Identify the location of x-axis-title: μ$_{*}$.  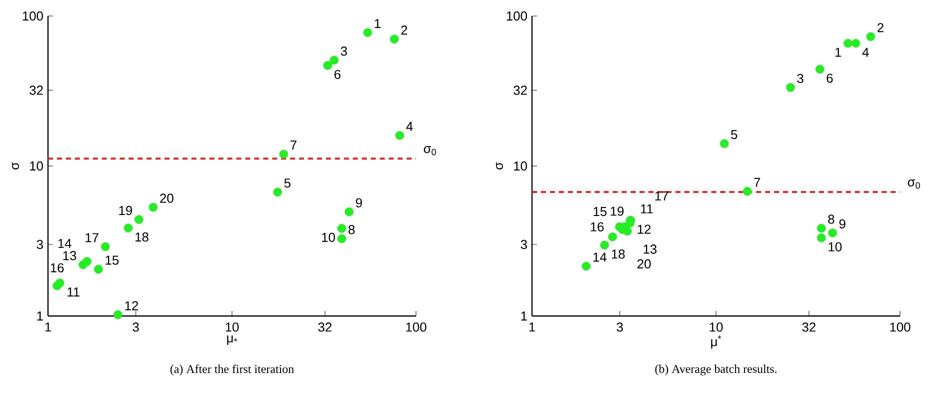
(232, 340).